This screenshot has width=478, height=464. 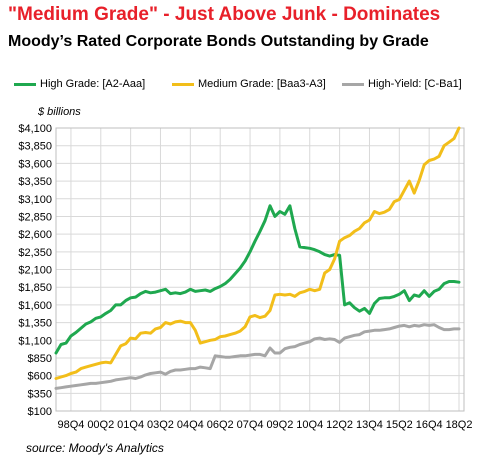 I want to click on x-tick-label: 13Q4, so click(x=369, y=425).